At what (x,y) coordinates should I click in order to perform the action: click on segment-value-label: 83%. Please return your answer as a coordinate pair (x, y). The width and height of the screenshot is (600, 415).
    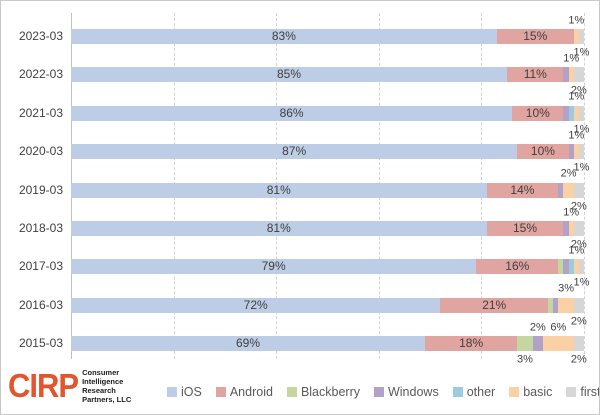
    Looking at the image, I should click on (283, 36).